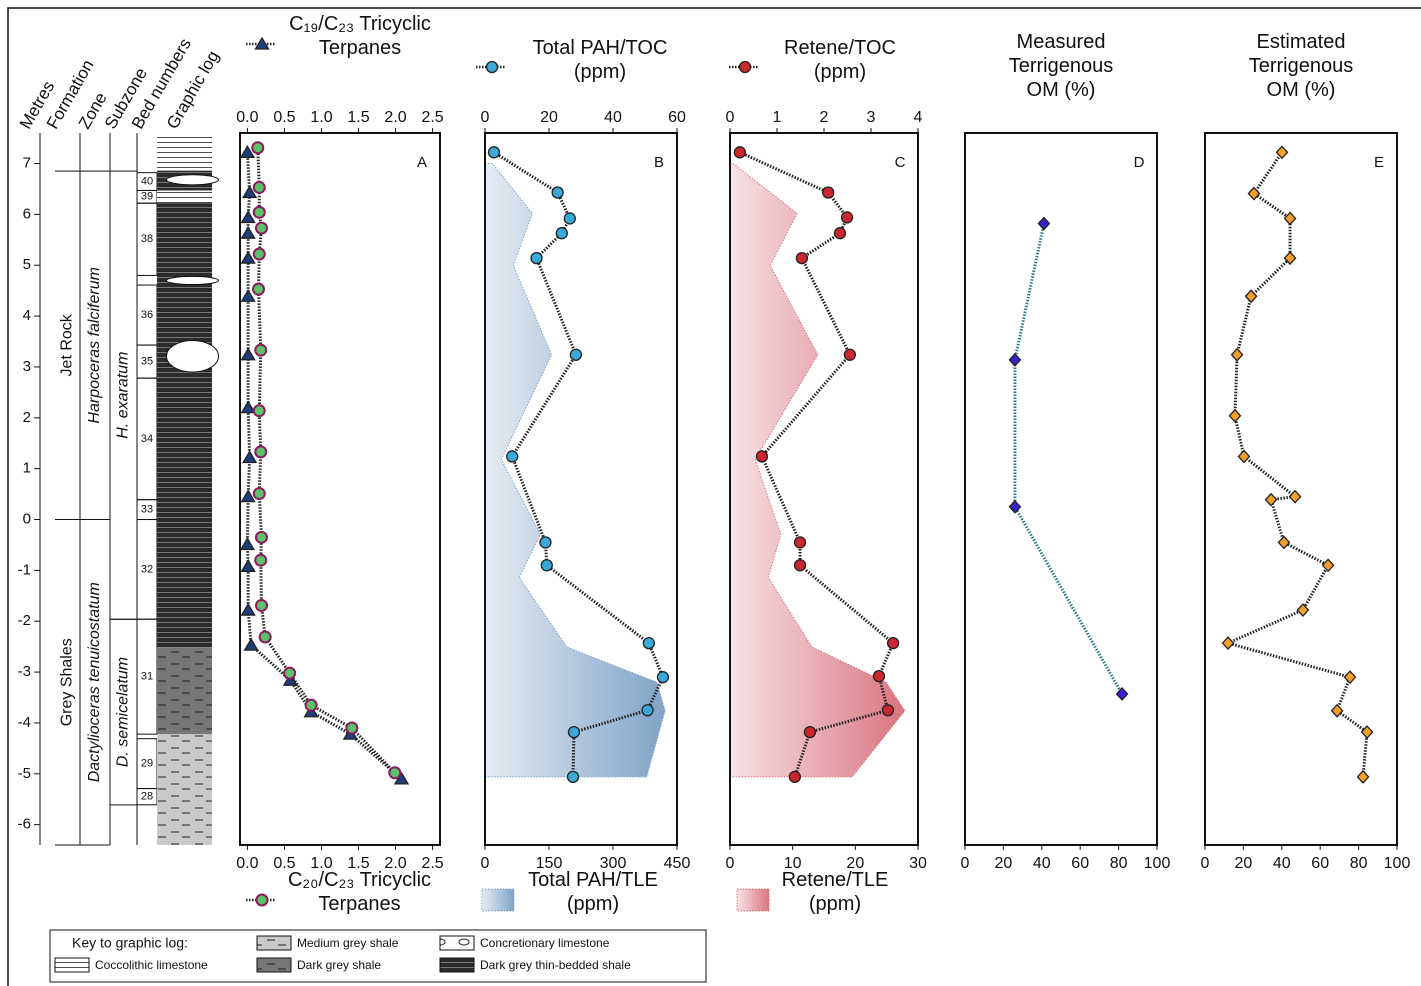 The height and width of the screenshot is (986, 1421). What do you see at coordinates (1379, 162) in the screenshot?
I see `panel-letter: E` at bounding box center [1379, 162].